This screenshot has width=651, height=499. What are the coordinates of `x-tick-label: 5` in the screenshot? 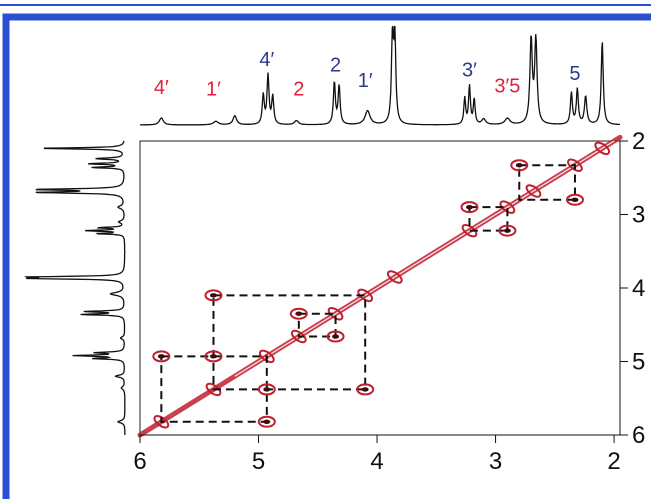 It's located at (258, 461).